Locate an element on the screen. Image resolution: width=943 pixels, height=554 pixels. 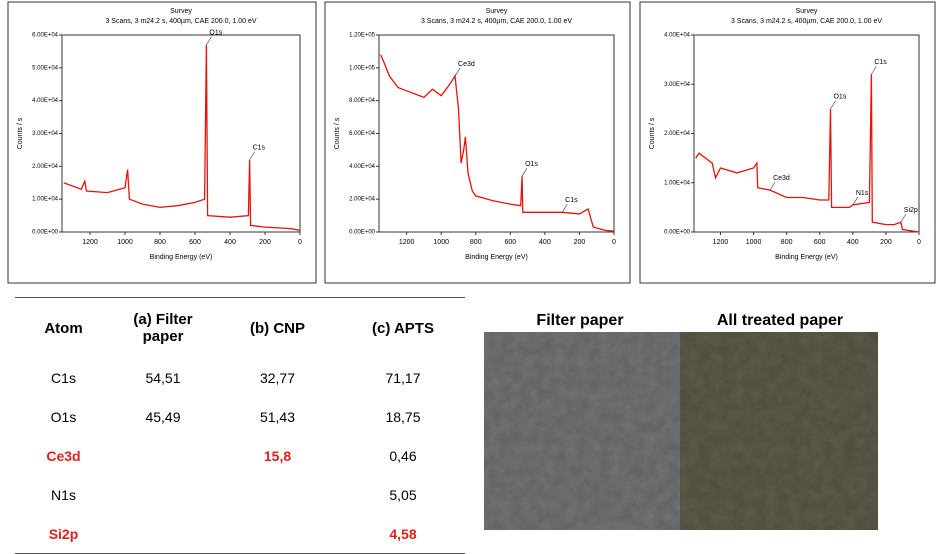
photo-texture is located at coordinates (681, 431).